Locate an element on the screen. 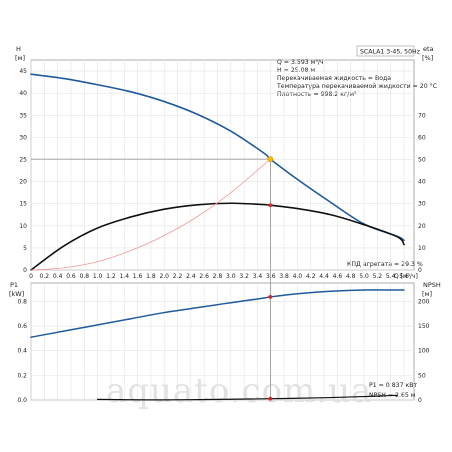  x-tick-label: 5.6 is located at coordinates (404, 276).